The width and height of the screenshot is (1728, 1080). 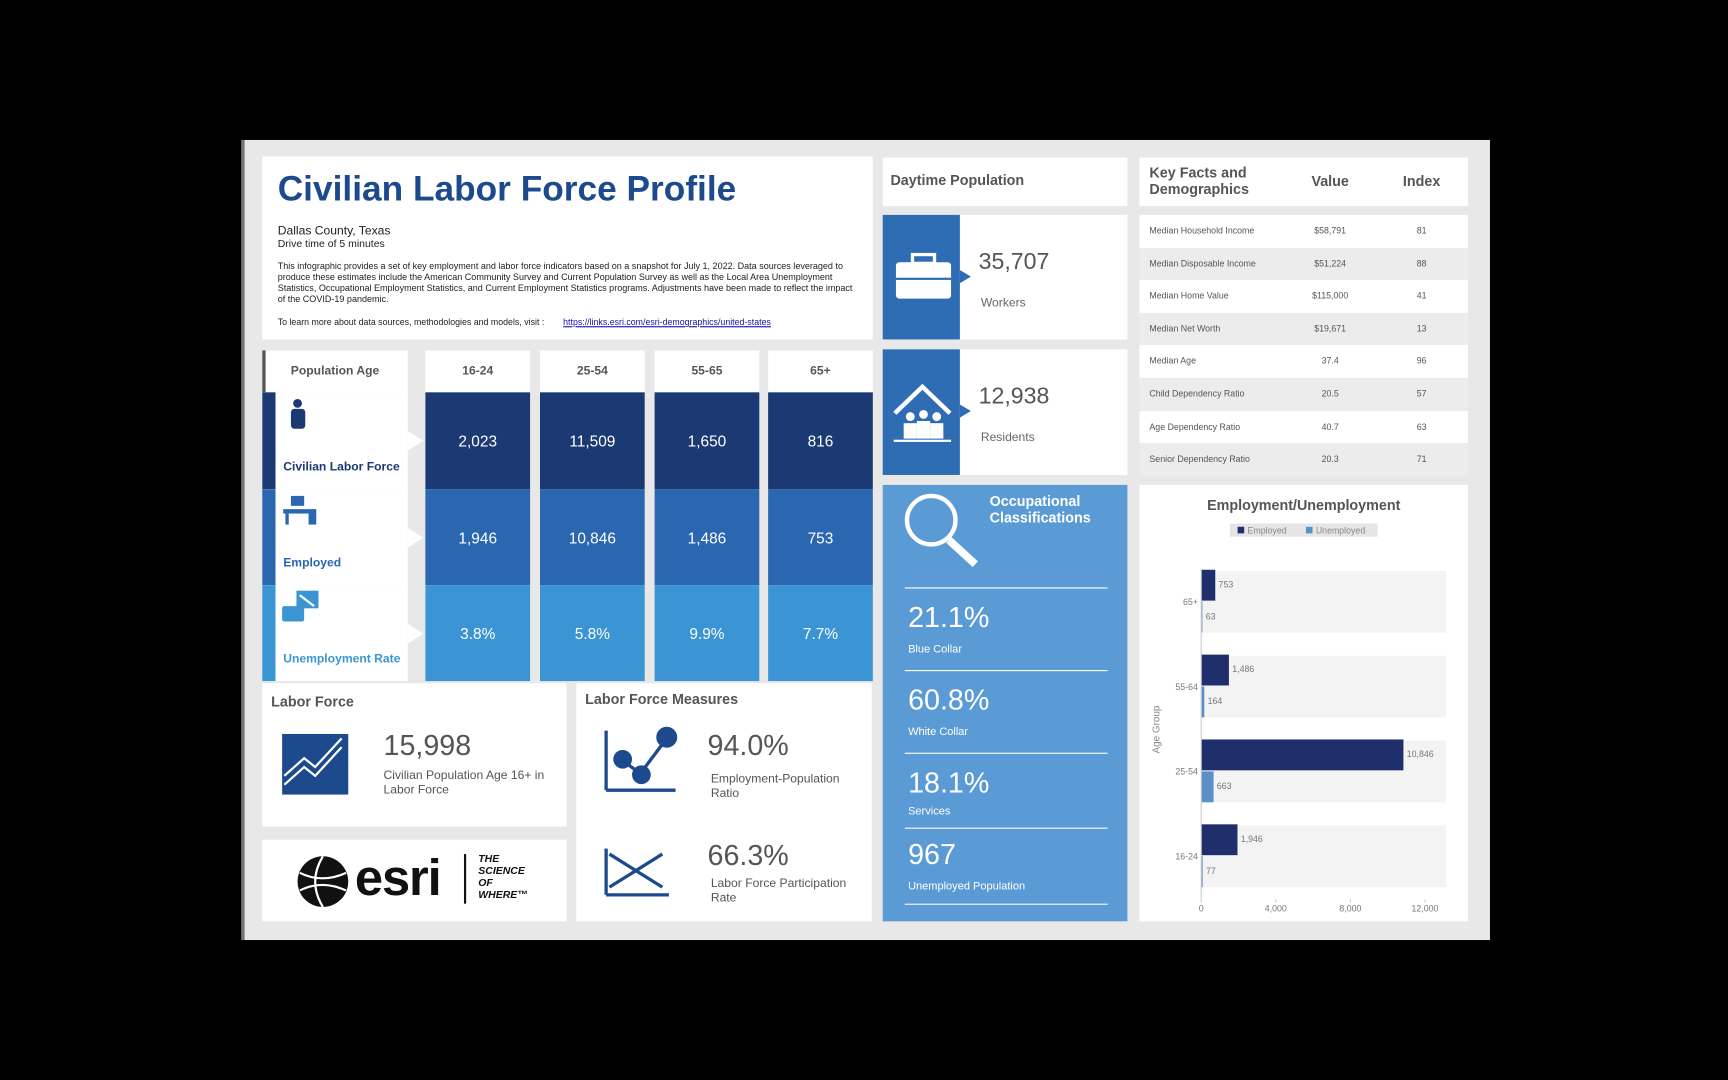 What do you see at coordinates (342, 659) in the screenshot?
I see `row-label: Unemployment Rate` at bounding box center [342, 659].